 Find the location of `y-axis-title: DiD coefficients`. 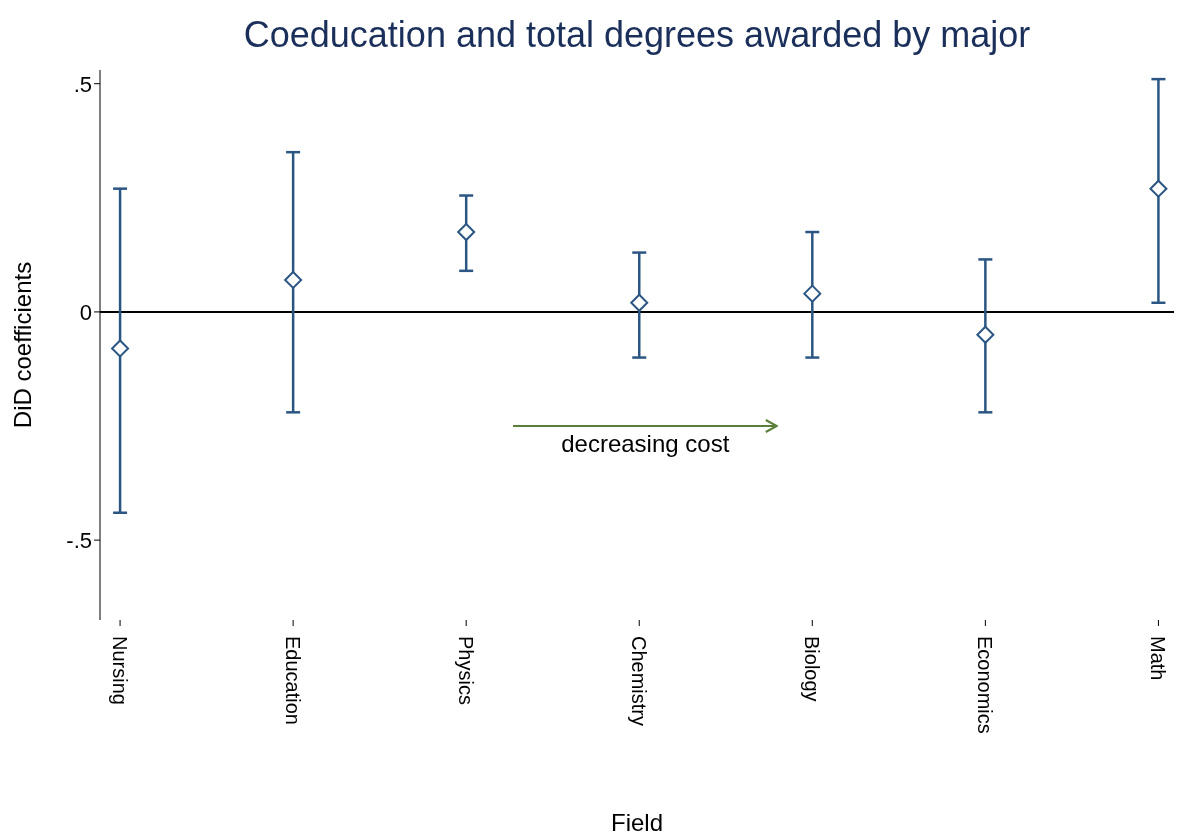

y-axis-title: DiD coefficients is located at coordinates (22, 345).